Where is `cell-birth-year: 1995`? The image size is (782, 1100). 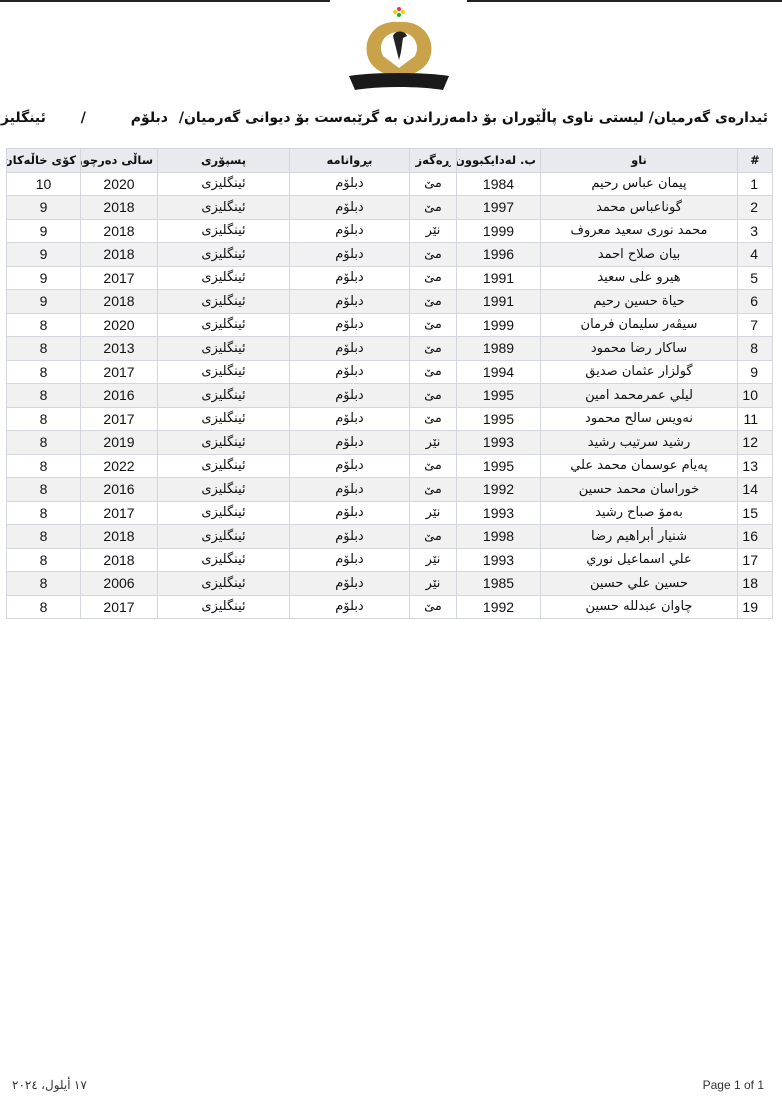
cell-birth-year: 1995 is located at coordinates (498, 465).